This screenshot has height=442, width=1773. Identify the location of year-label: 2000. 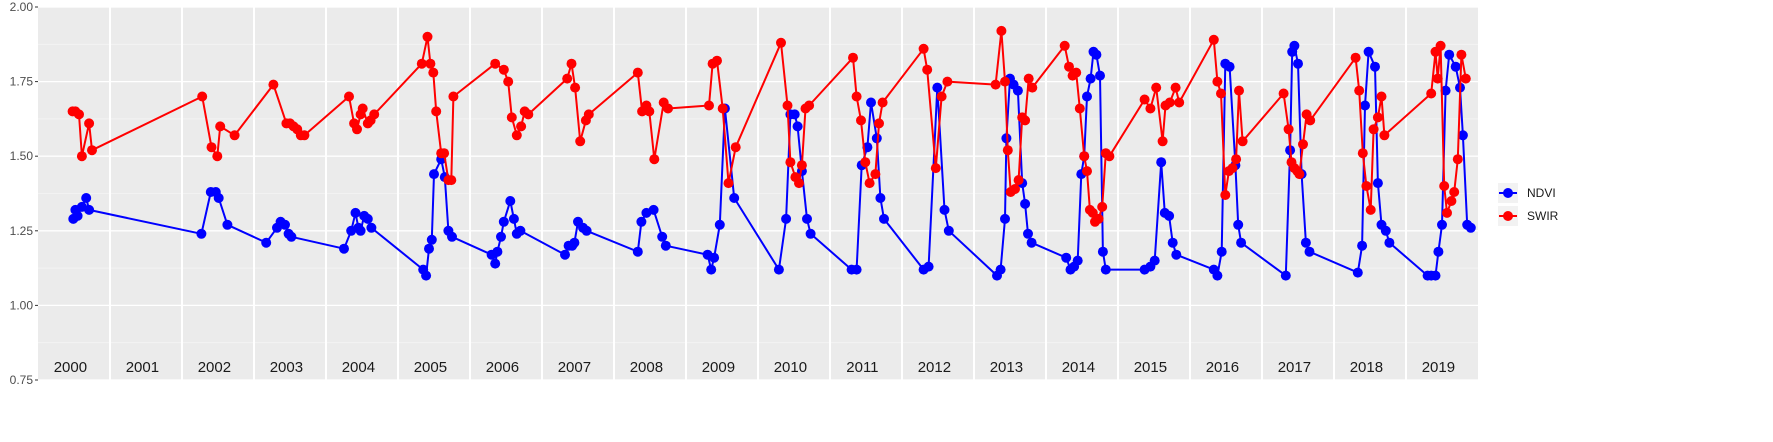
(70, 367).